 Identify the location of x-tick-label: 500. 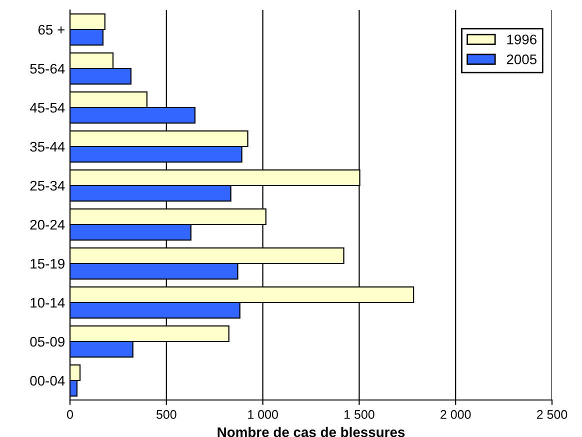
(166, 414).